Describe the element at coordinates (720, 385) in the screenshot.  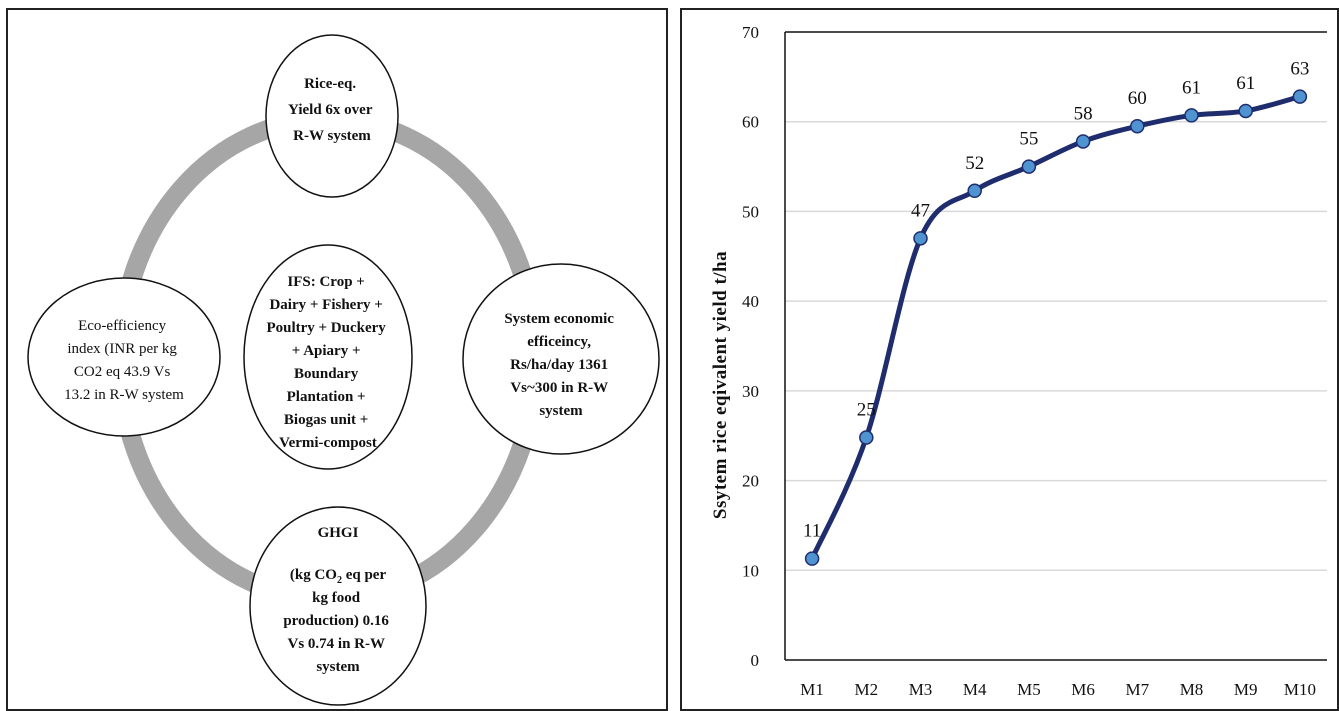
I see `y-axis-label: Ssytem rice eqivalent yield t/ha` at that location.